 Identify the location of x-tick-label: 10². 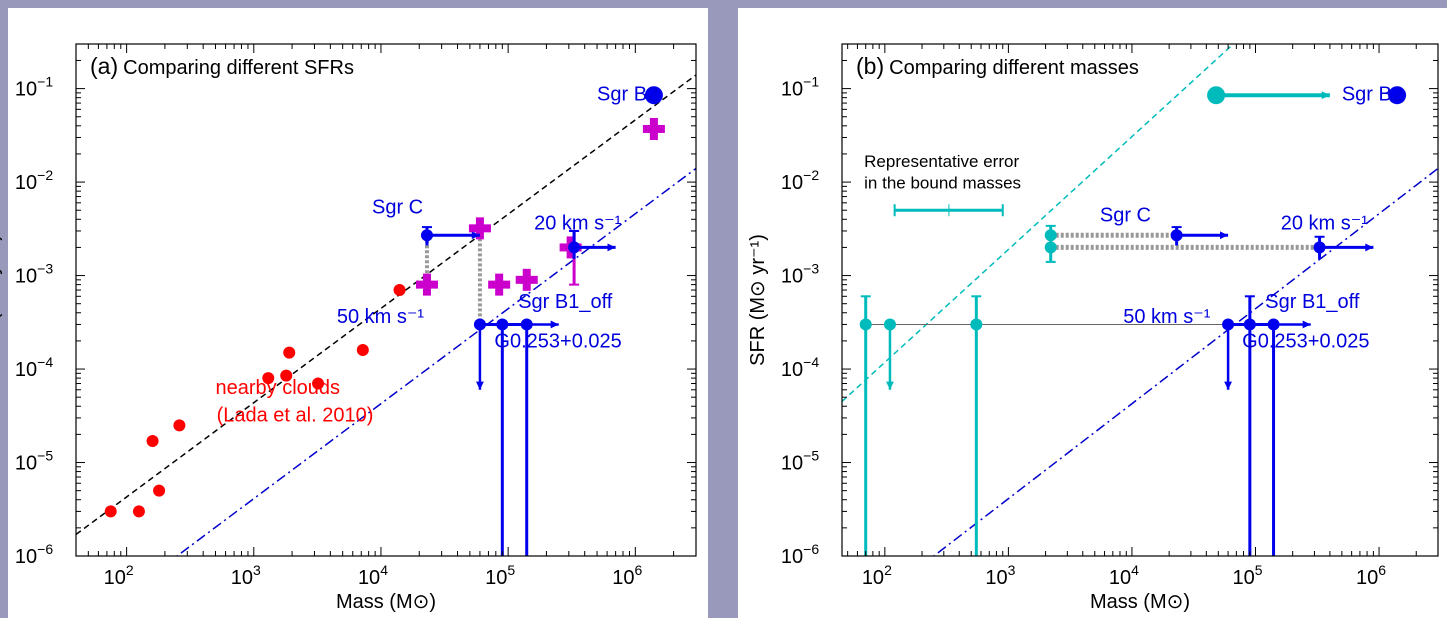
(877, 575).